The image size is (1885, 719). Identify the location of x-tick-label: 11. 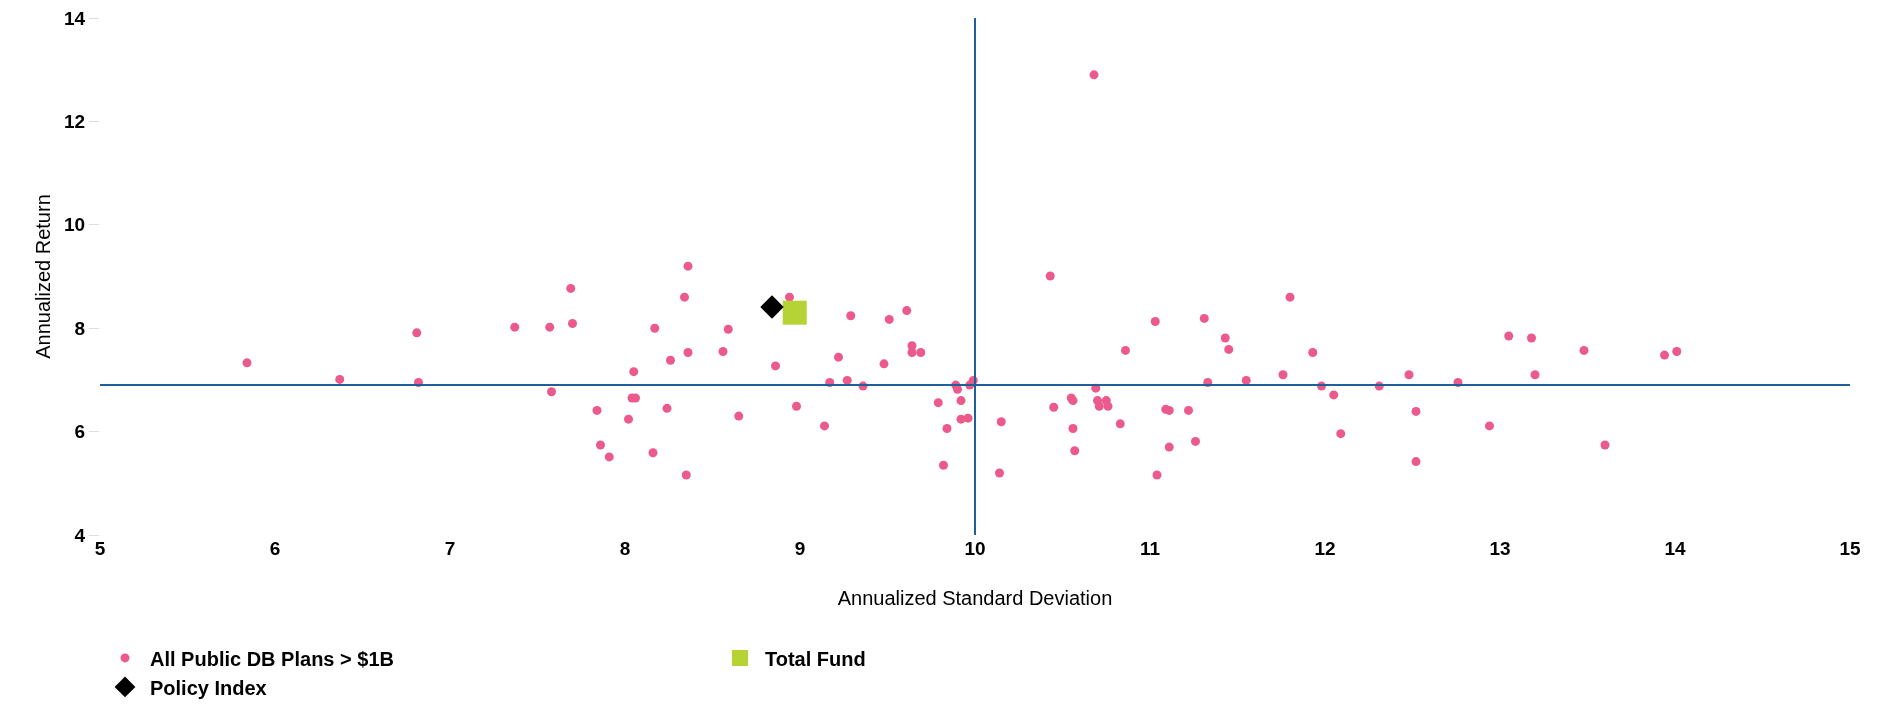
(1150, 548).